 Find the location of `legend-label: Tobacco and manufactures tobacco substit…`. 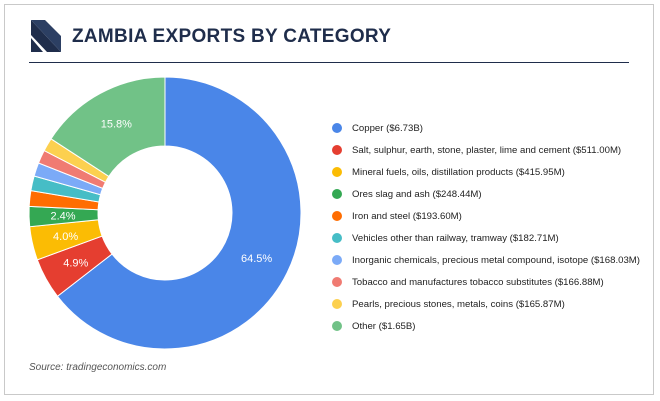

legend-label: Tobacco and manufactures tobacco substit… is located at coordinates (478, 282).